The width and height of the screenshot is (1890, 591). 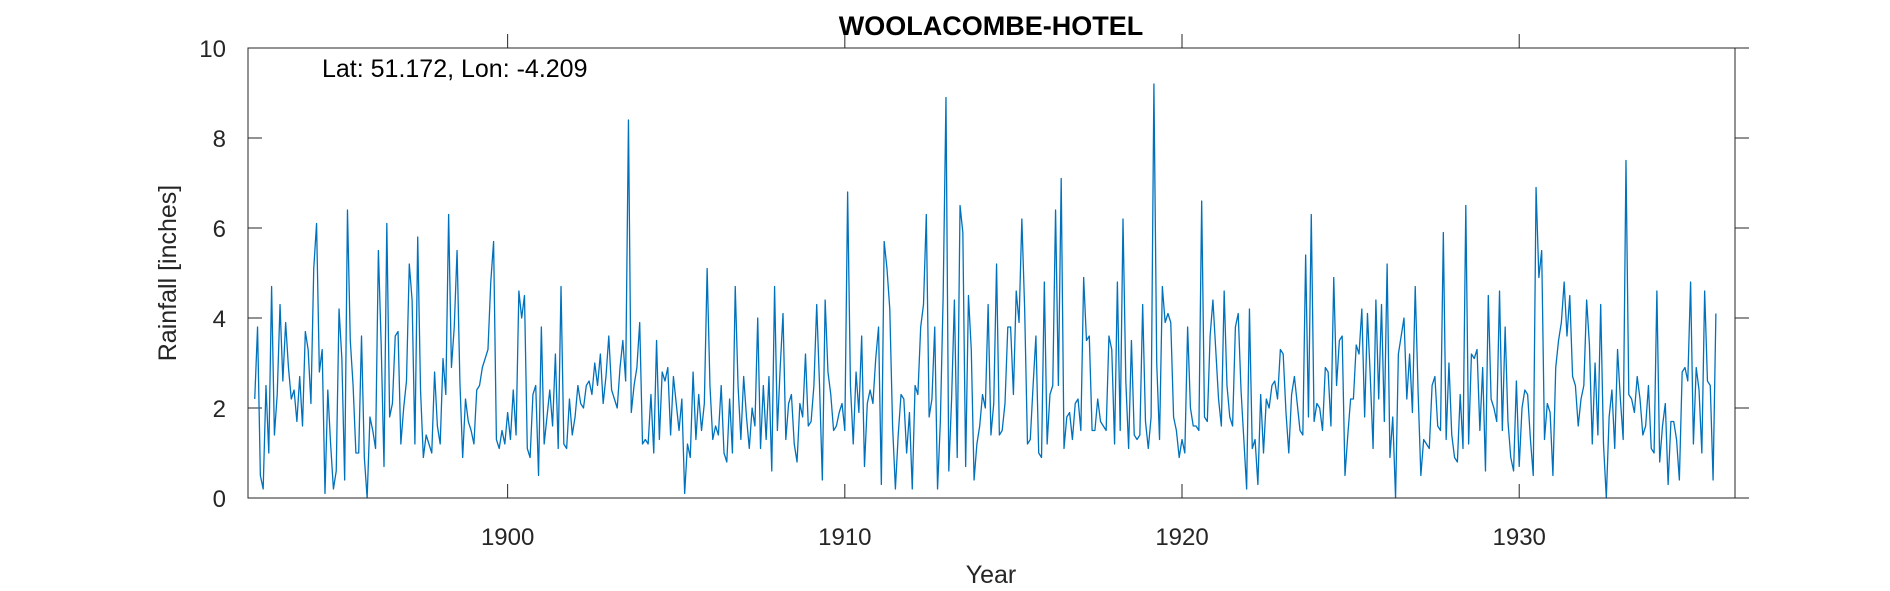 What do you see at coordinates (844, 537) in the screenshot?
I see `x-tick-label: 1910` at bounding box center [844, 537].